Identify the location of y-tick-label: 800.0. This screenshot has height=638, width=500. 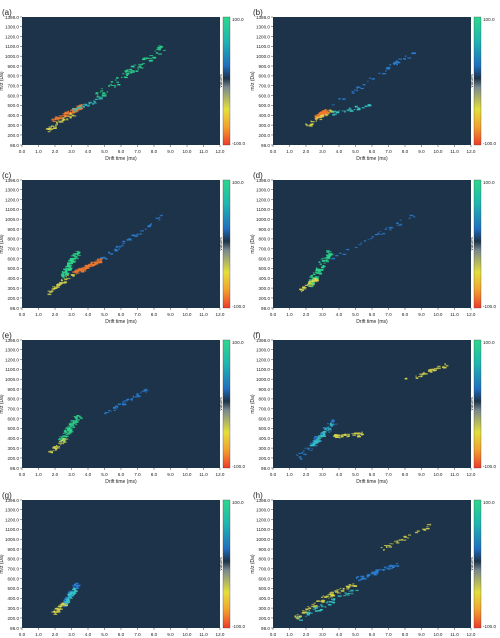
(265, 76).